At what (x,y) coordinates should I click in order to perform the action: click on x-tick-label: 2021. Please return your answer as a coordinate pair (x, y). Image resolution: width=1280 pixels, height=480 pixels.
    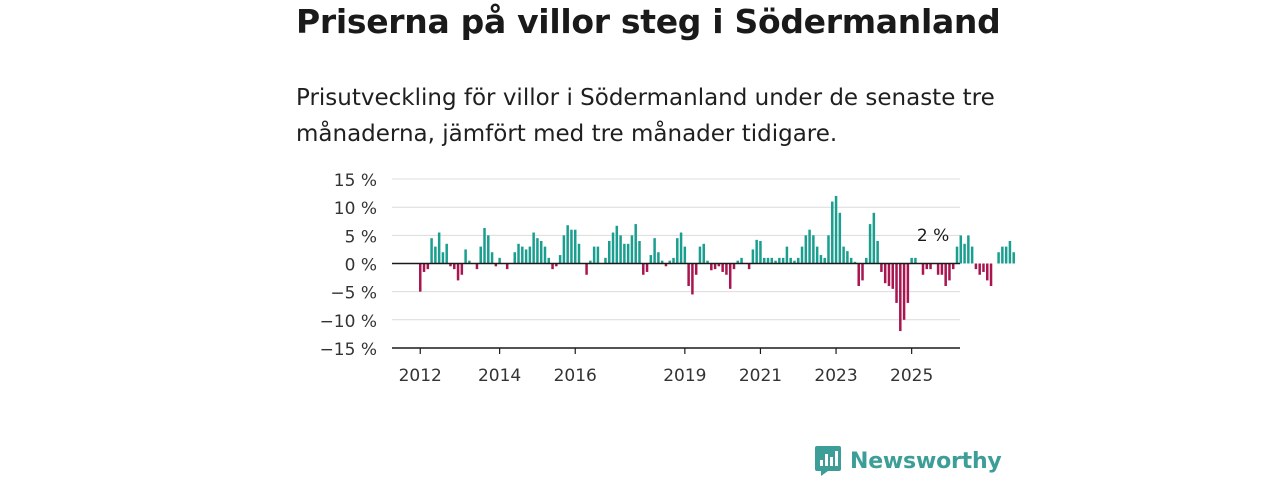
    Looking at the image, I should click on (760, 376).